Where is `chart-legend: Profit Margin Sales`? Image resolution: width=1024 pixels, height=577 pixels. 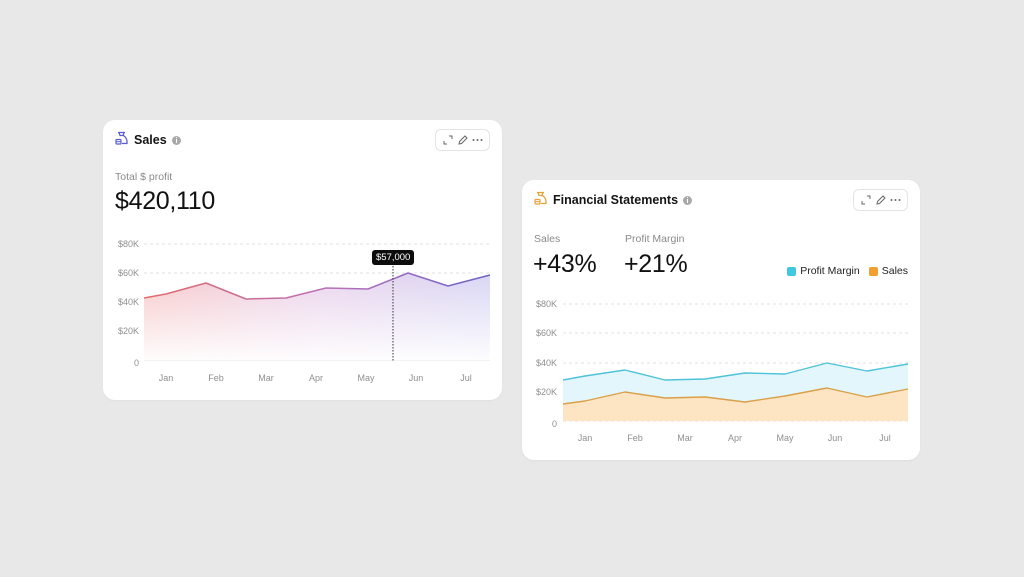 chart-legend: Profit Margin Sales is located at coordinates (843, 271).